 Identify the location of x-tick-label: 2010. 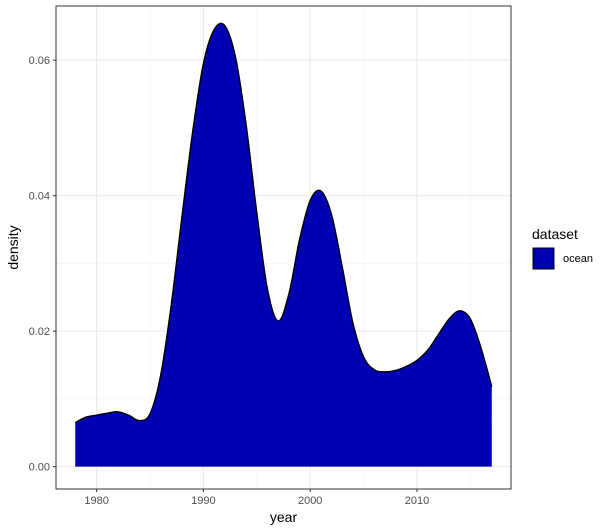
(417, 501).